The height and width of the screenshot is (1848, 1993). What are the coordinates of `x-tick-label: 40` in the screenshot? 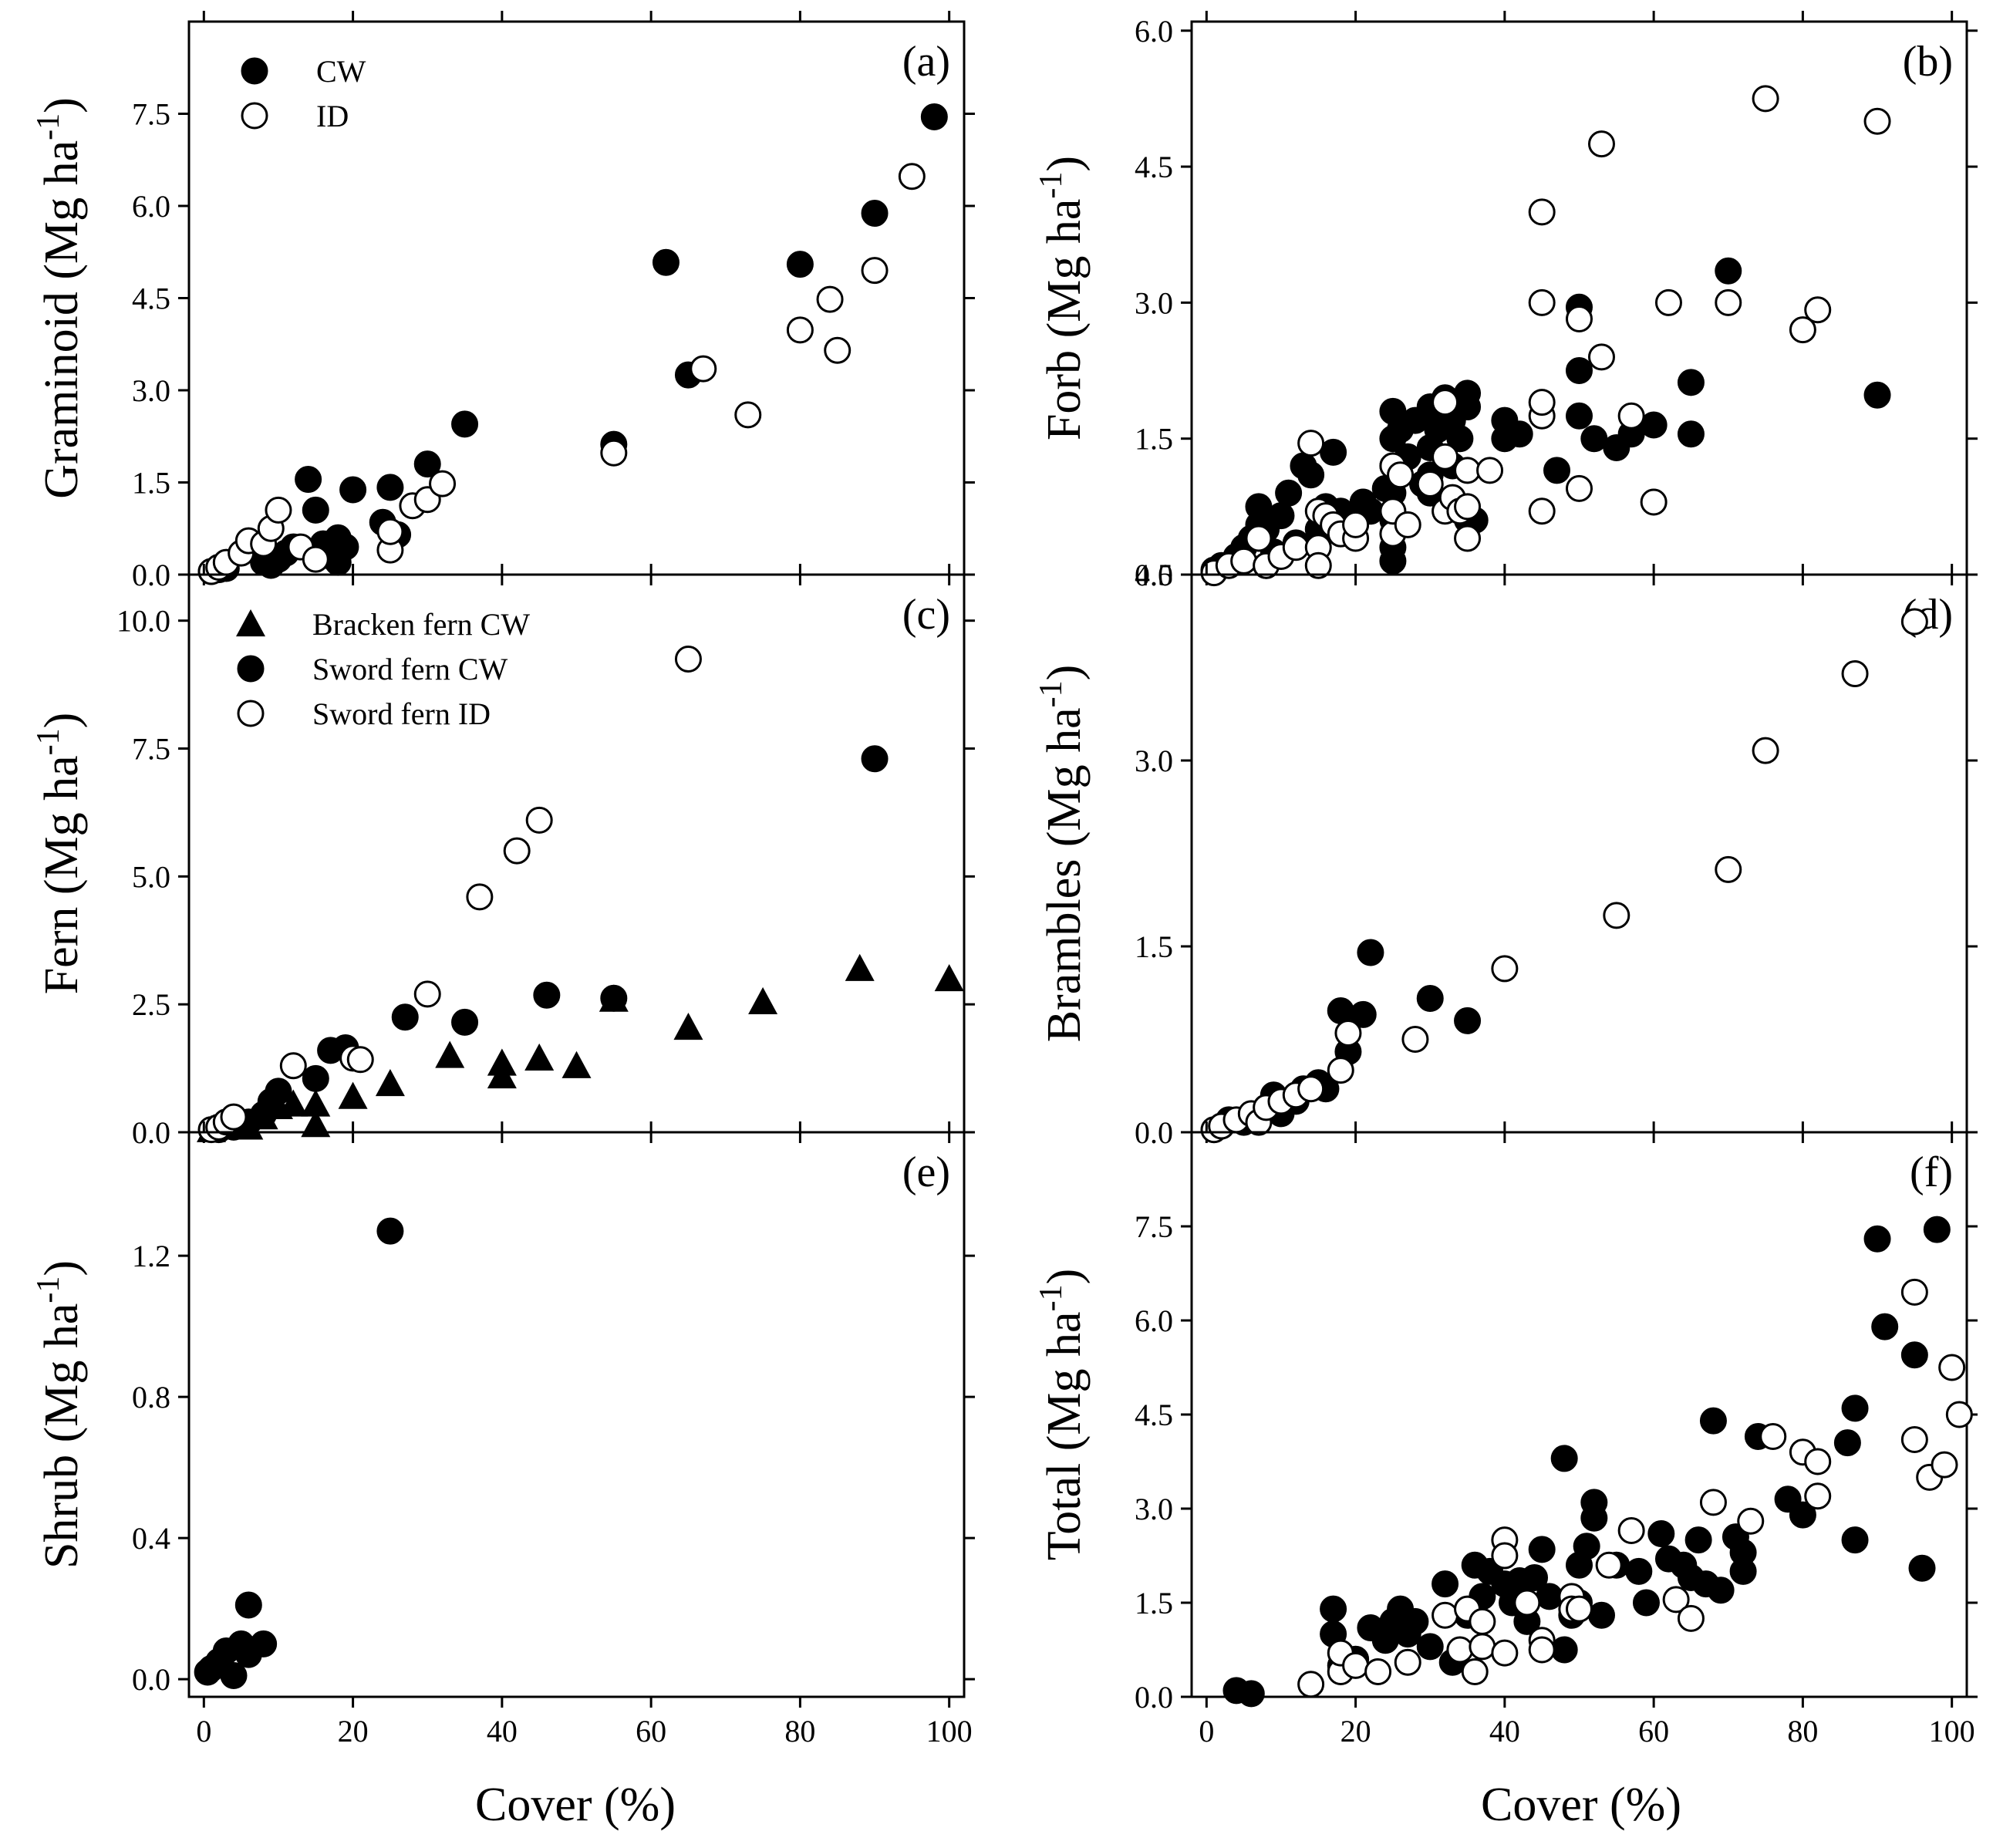 It's located at (502, 1731).